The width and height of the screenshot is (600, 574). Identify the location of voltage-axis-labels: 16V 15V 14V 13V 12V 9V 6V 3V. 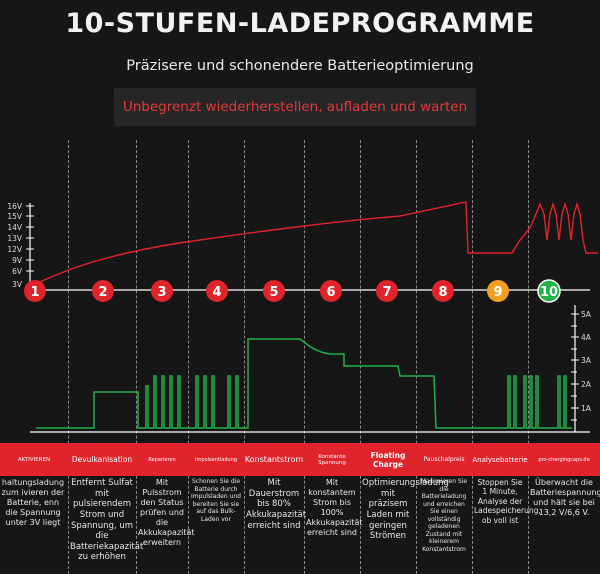
(15, 245).